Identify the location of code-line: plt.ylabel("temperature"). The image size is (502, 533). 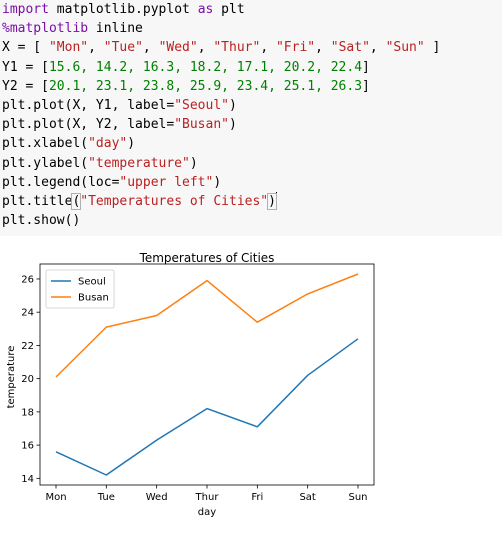
(221, 163).